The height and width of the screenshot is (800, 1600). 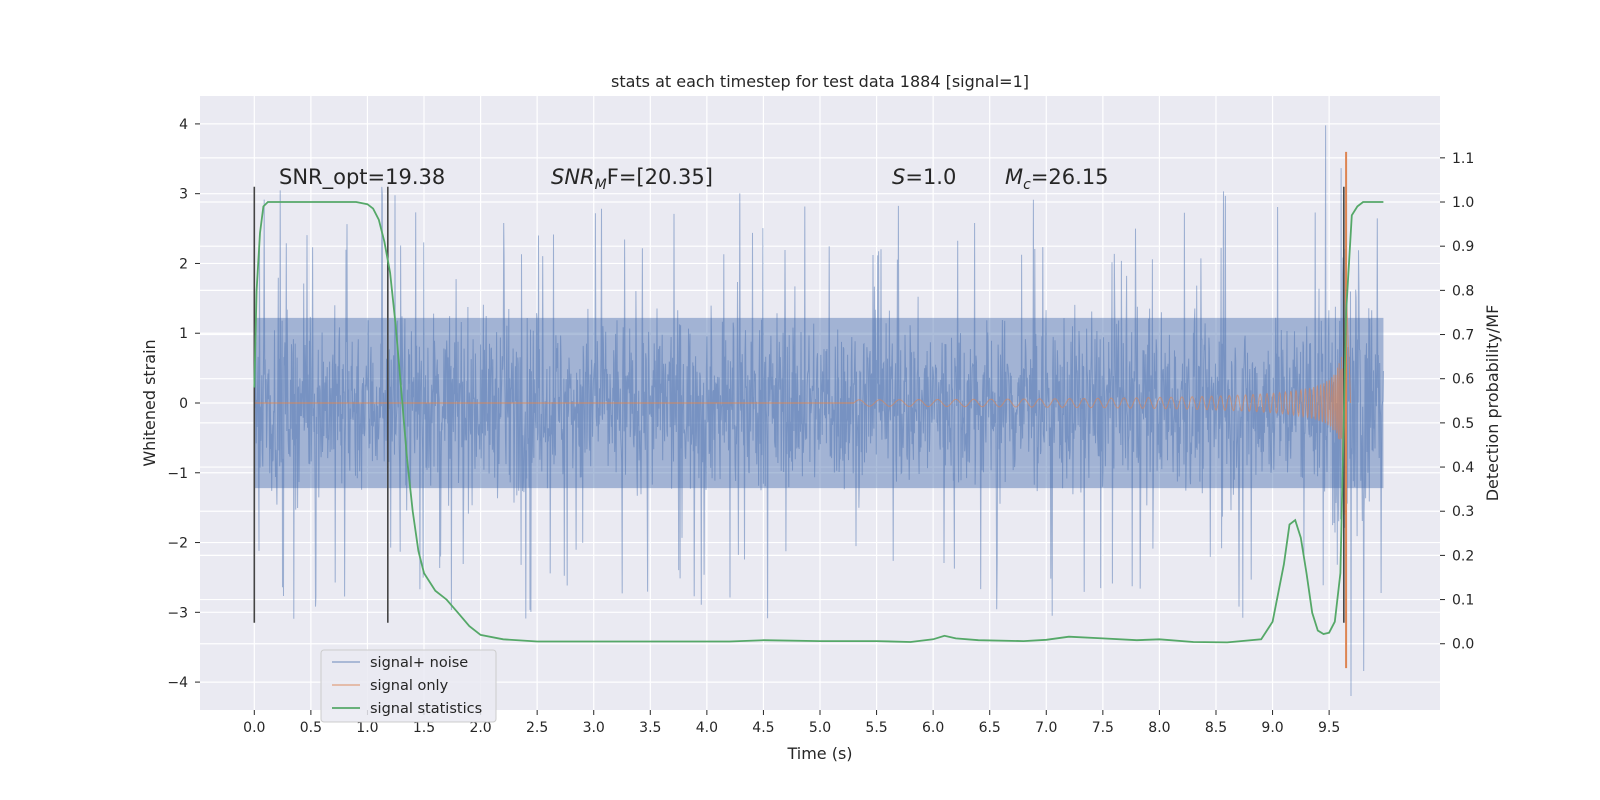 What do you see at coordinates (1463, 291) in the screenshot?
I see `y2-tick-label: 0.8` at bounding box center [1463, 291].